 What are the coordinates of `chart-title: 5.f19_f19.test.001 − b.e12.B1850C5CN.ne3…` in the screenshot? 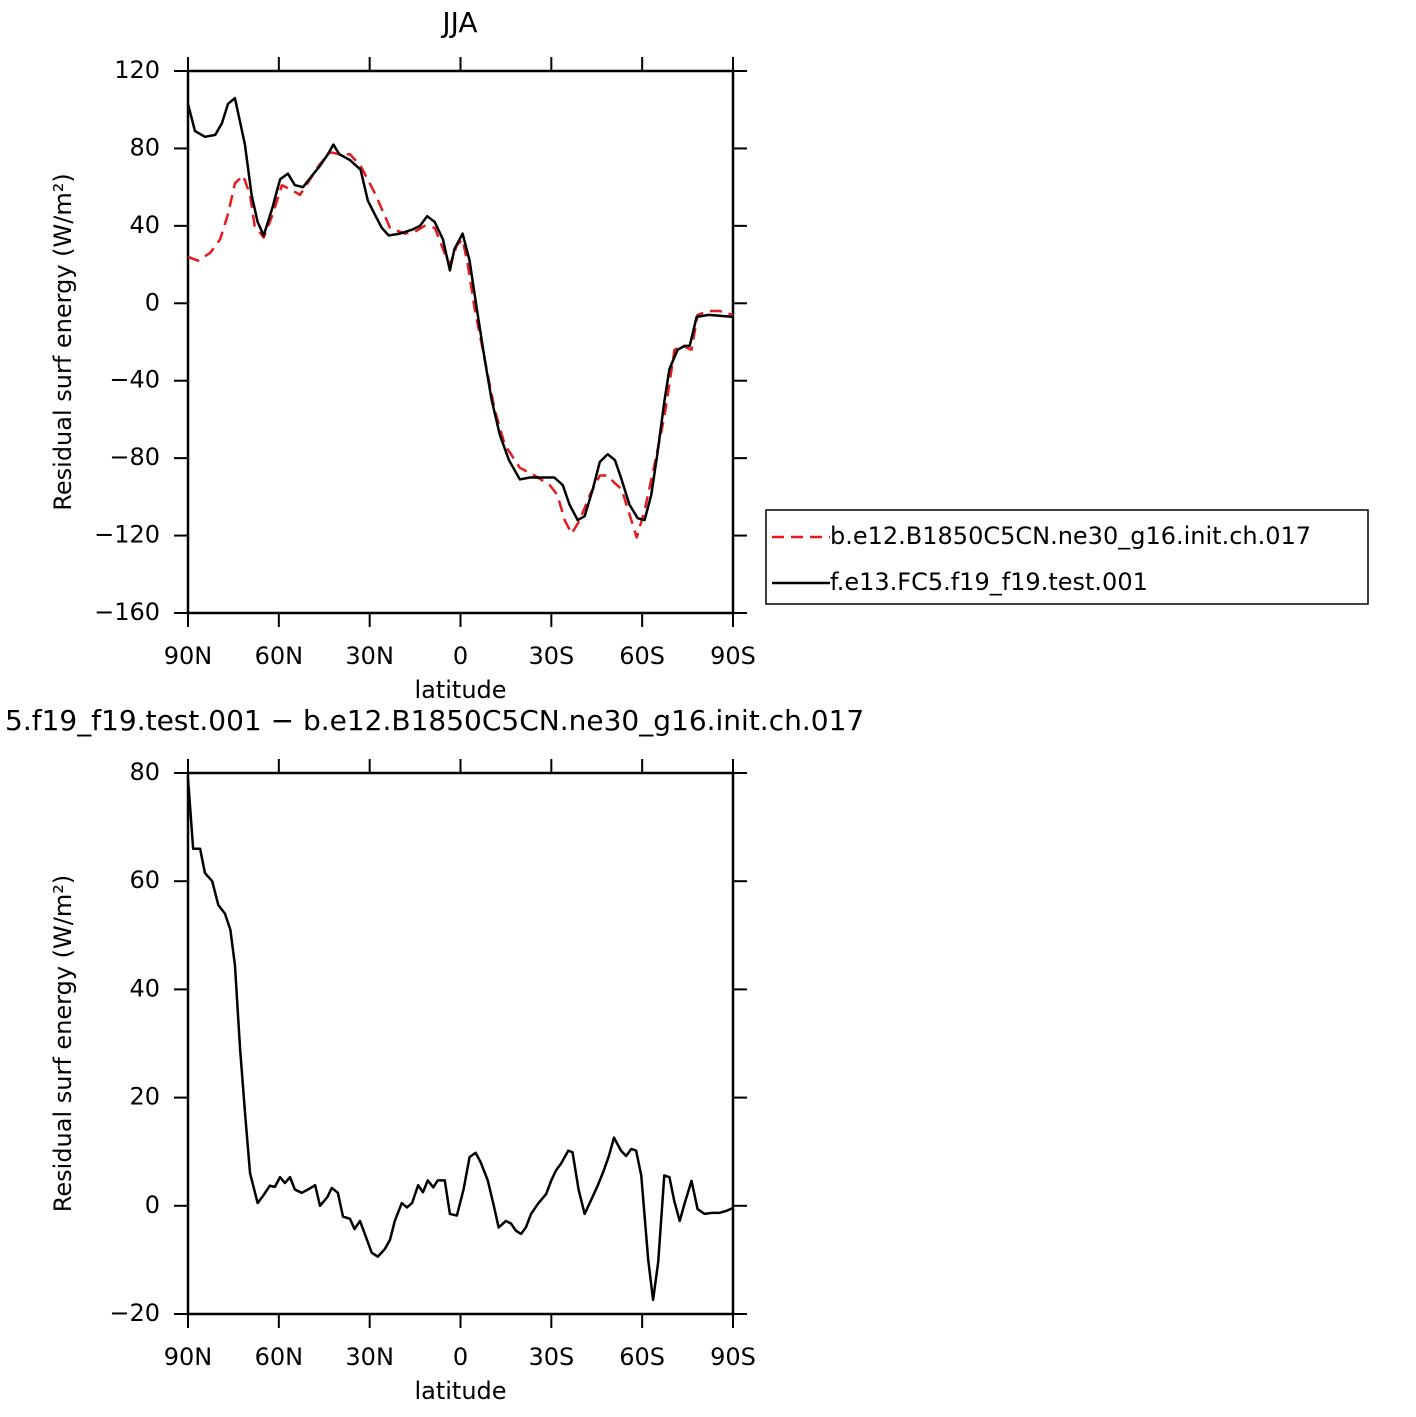 It's located at (434, 720).